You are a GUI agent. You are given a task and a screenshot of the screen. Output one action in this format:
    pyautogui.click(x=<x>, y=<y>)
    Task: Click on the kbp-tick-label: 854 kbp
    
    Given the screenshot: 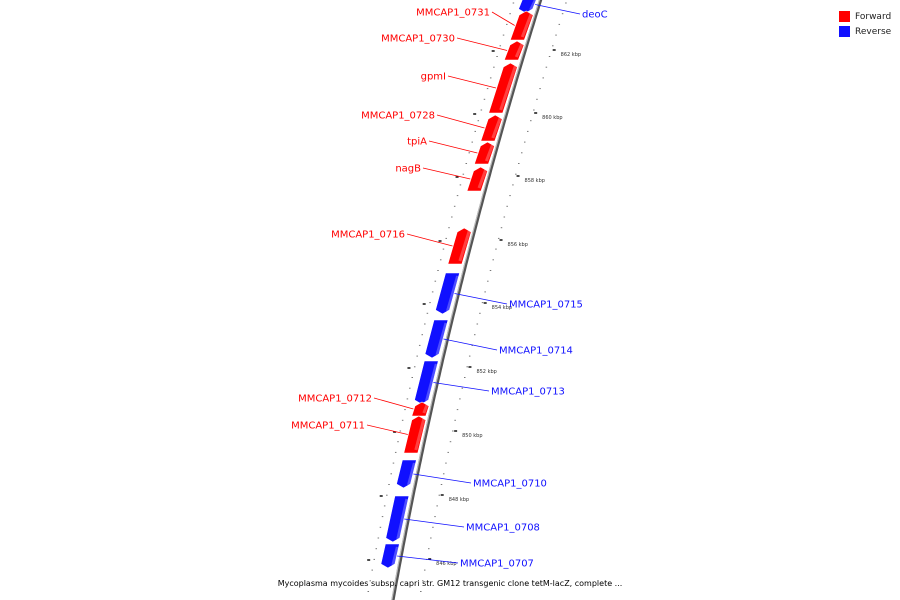 What is the action you would take?
    pyautogui.click(x=502, y=308)
    